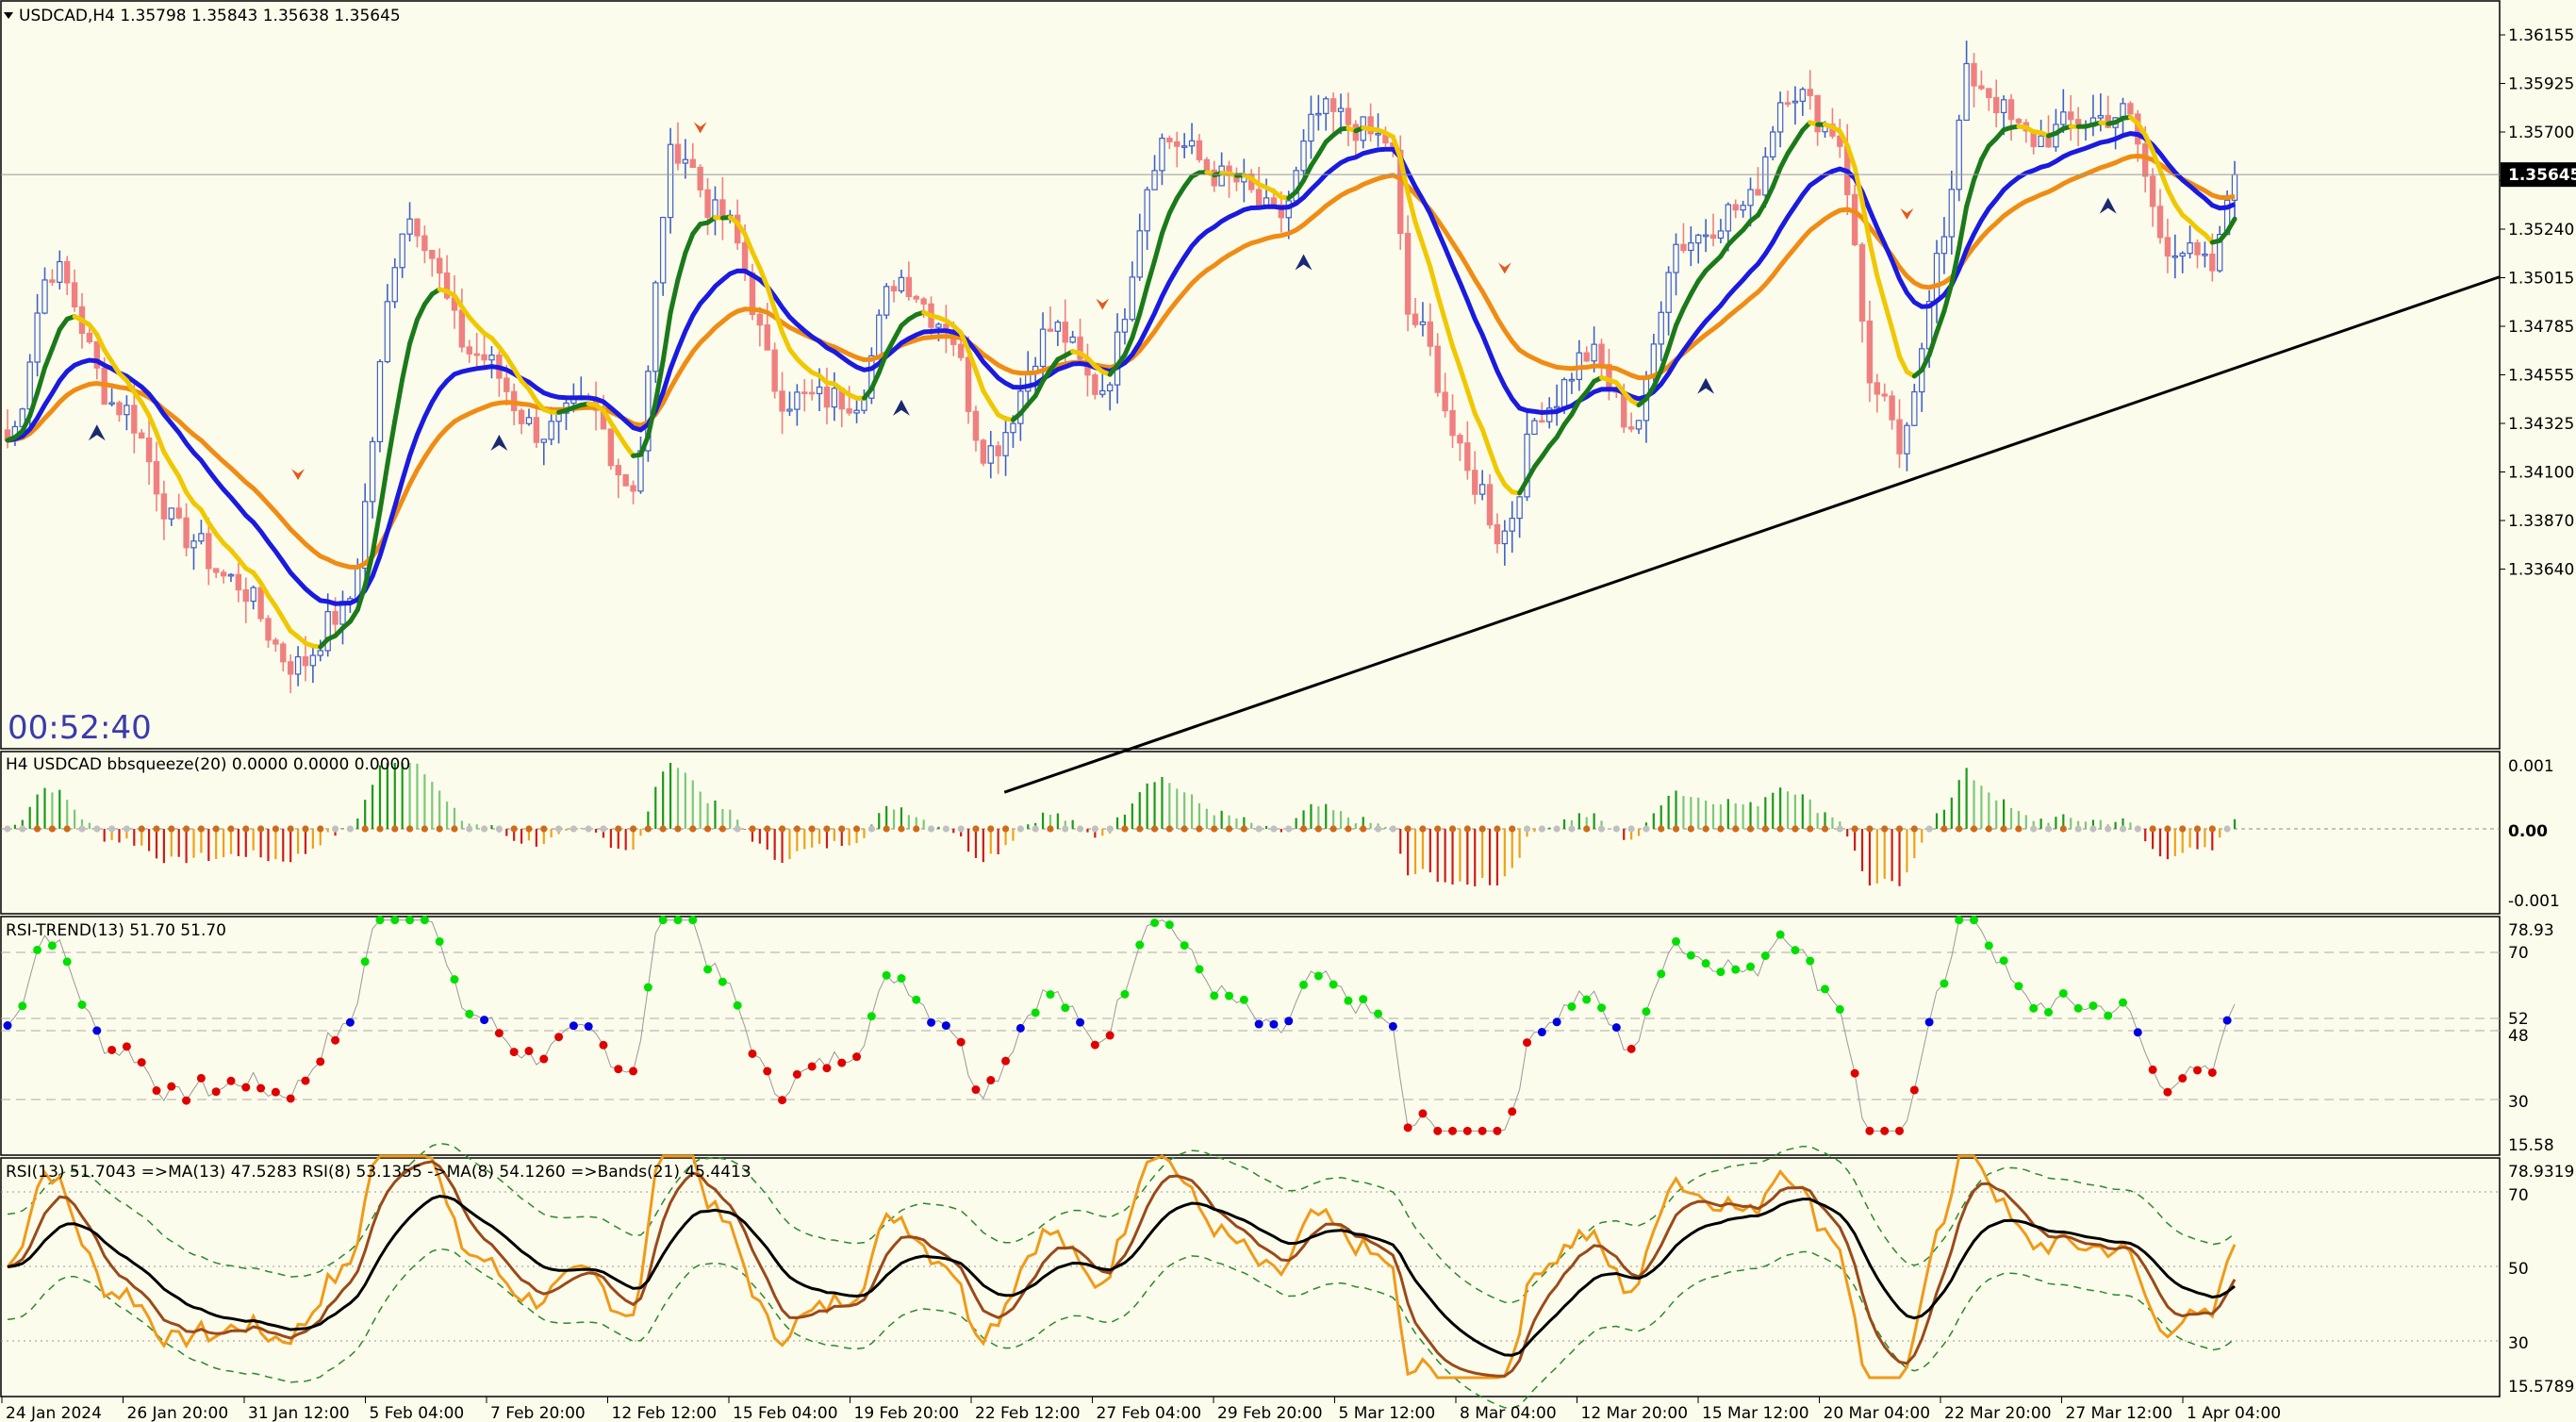 The height and width of the screenshot is (1422, 2576). What do you see at coordinates (8, 15) in the screenshot?
I see `chart-menu-triangle-icon` at bounding box center [8, 15].